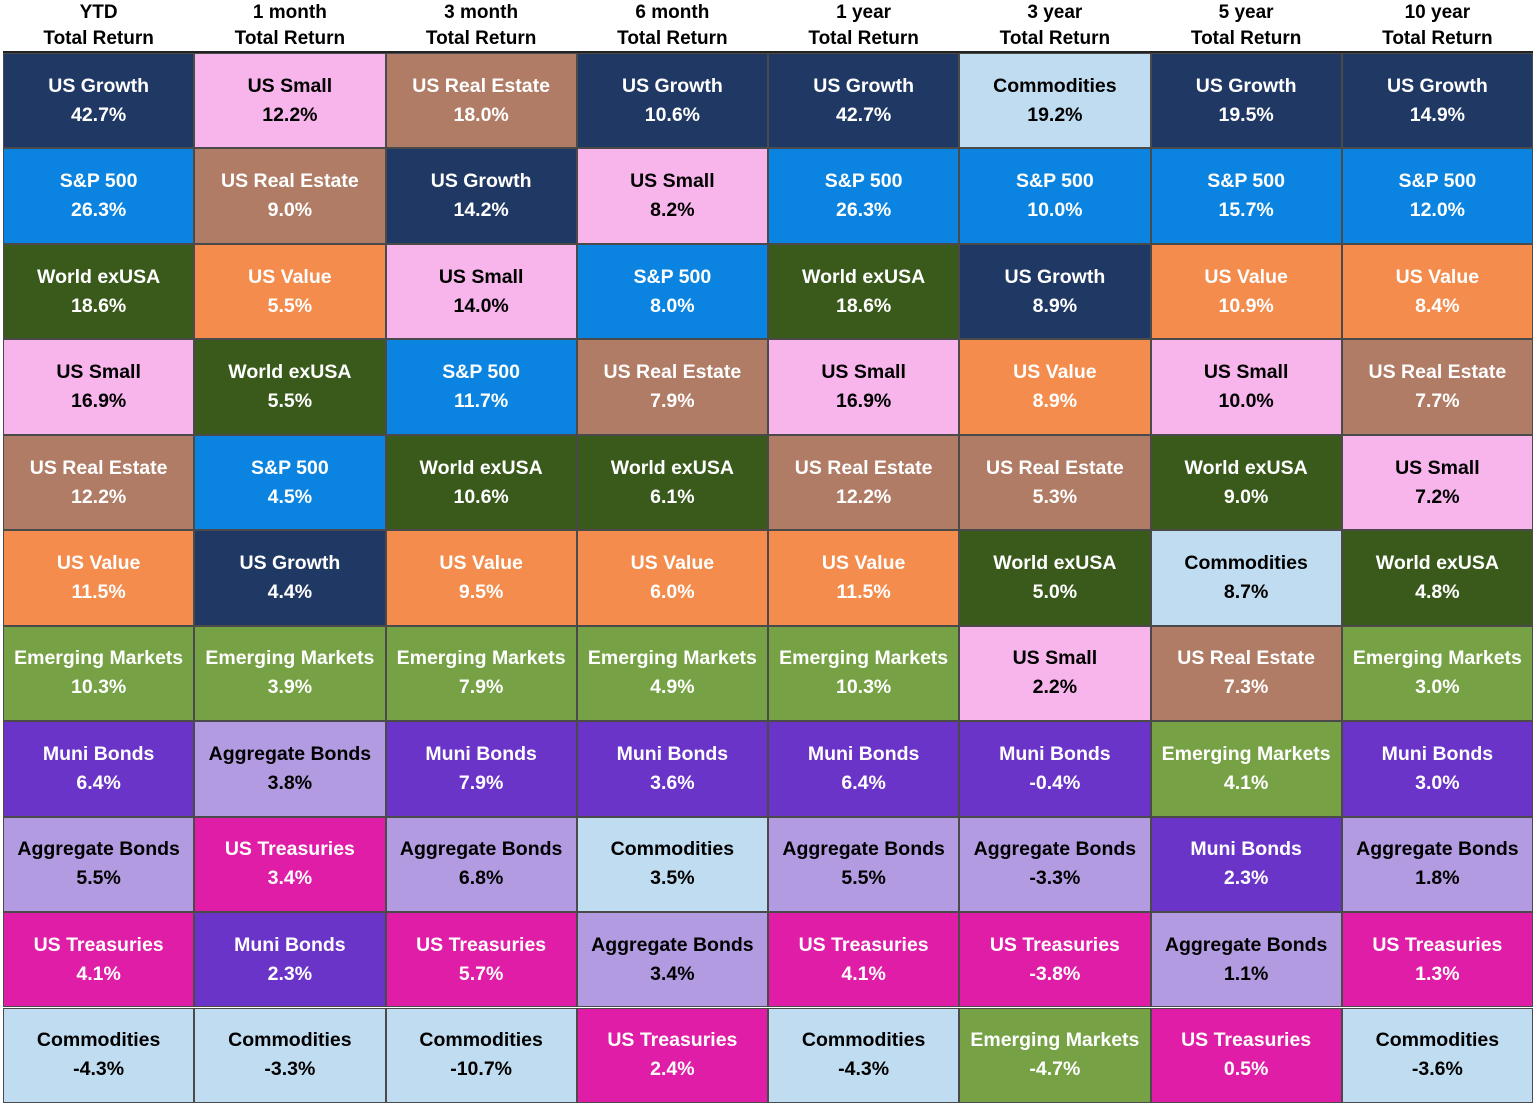  Describe the element at coordinates (1055, 496) in the screenshot. I see `return-value: 5.3%` at that location.